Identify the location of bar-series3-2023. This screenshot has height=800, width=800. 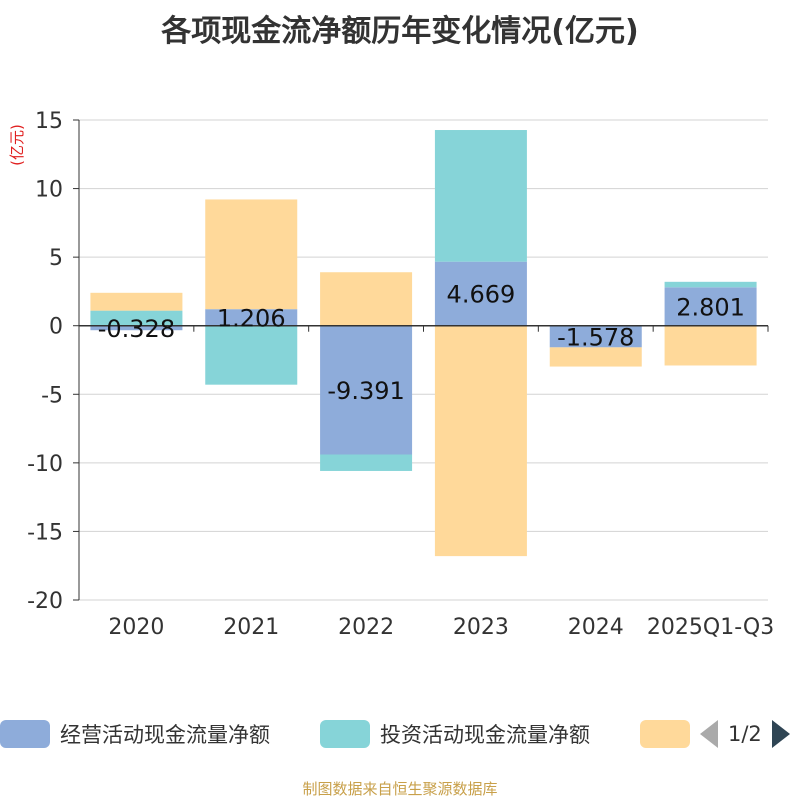
(480, 441).